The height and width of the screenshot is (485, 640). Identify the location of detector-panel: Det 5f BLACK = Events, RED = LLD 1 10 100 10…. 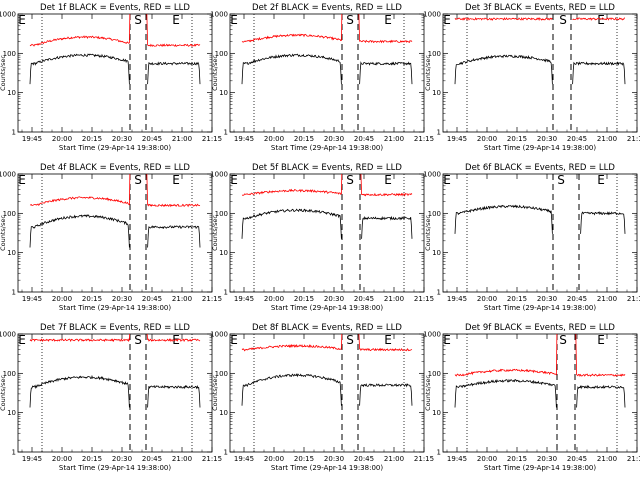
(322, 237).